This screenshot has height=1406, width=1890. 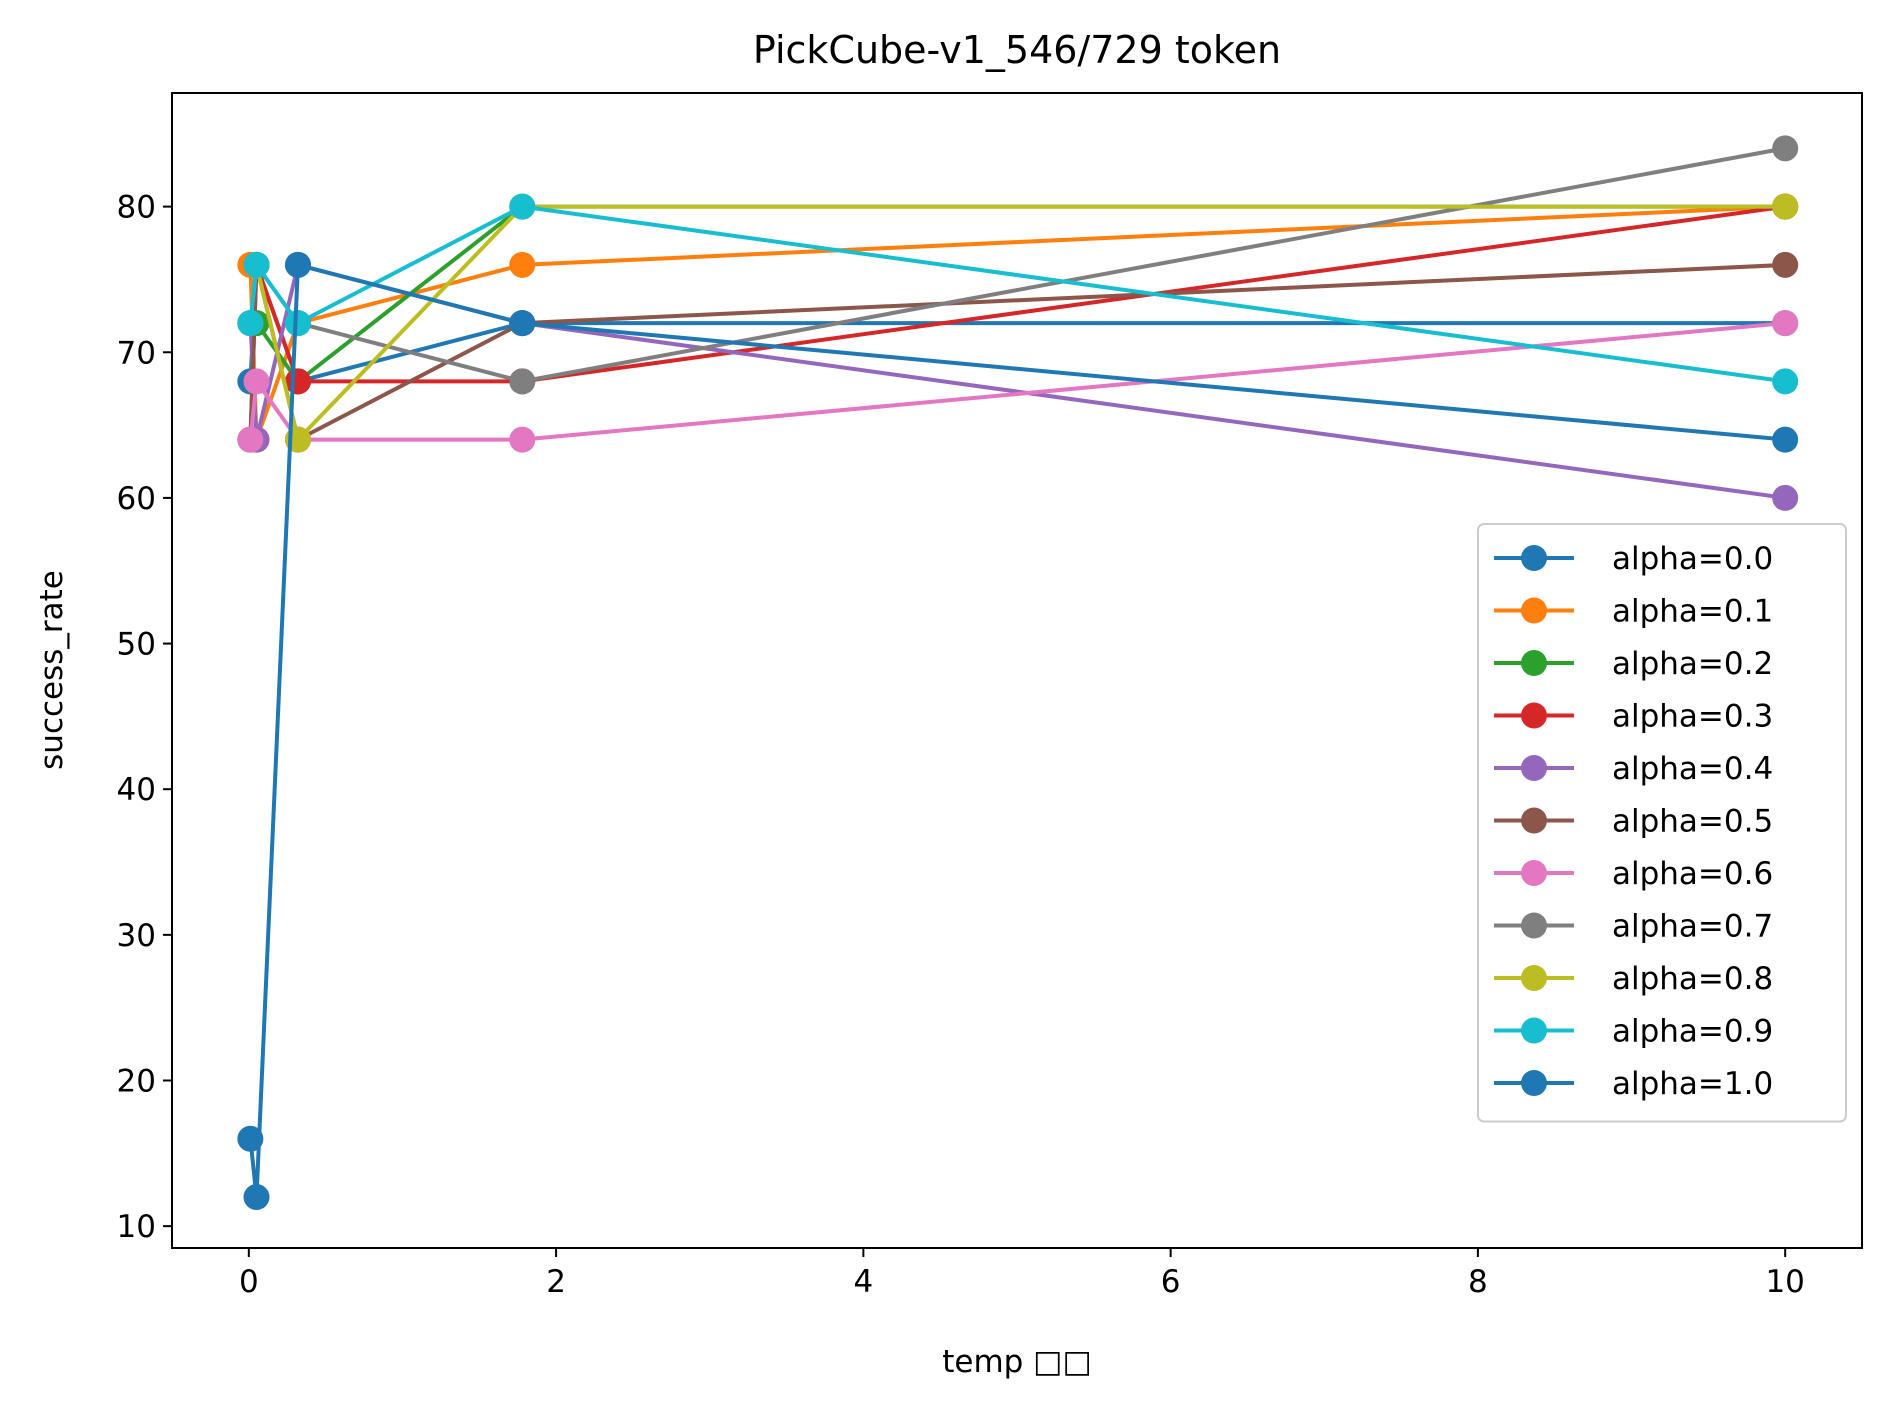 What do you see at coordinates (1478, 1282) in the screenshot?
I see `x-tick-label: 8` at bounding box center [1478, 1282].